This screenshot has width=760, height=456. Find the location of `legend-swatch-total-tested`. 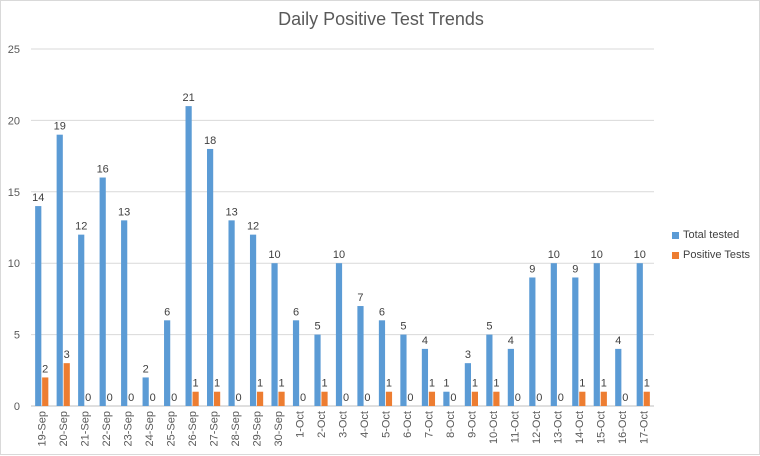

legend-swatch-total-tested is located at coordinates (675, 235).